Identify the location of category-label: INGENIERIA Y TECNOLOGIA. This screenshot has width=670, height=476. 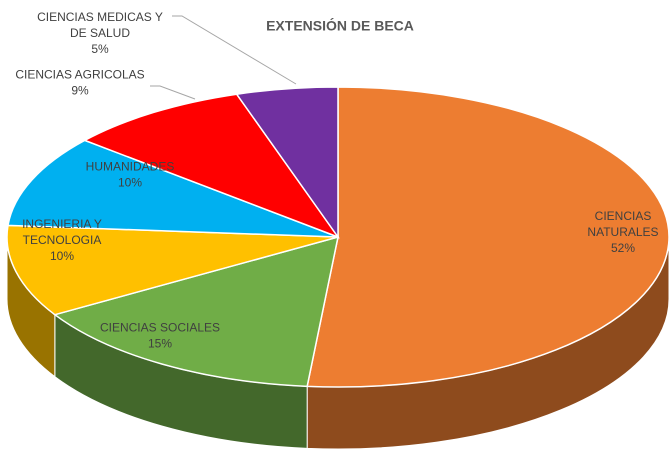
(62, 232).